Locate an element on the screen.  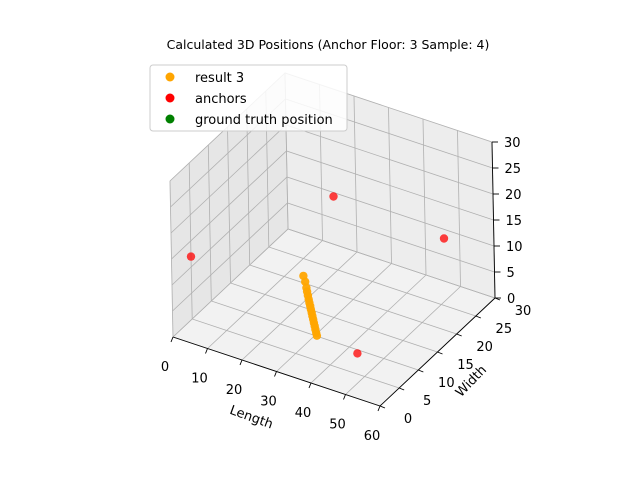
legend-label-ground-truth: ground truth position is located at coordinates (264, 120).